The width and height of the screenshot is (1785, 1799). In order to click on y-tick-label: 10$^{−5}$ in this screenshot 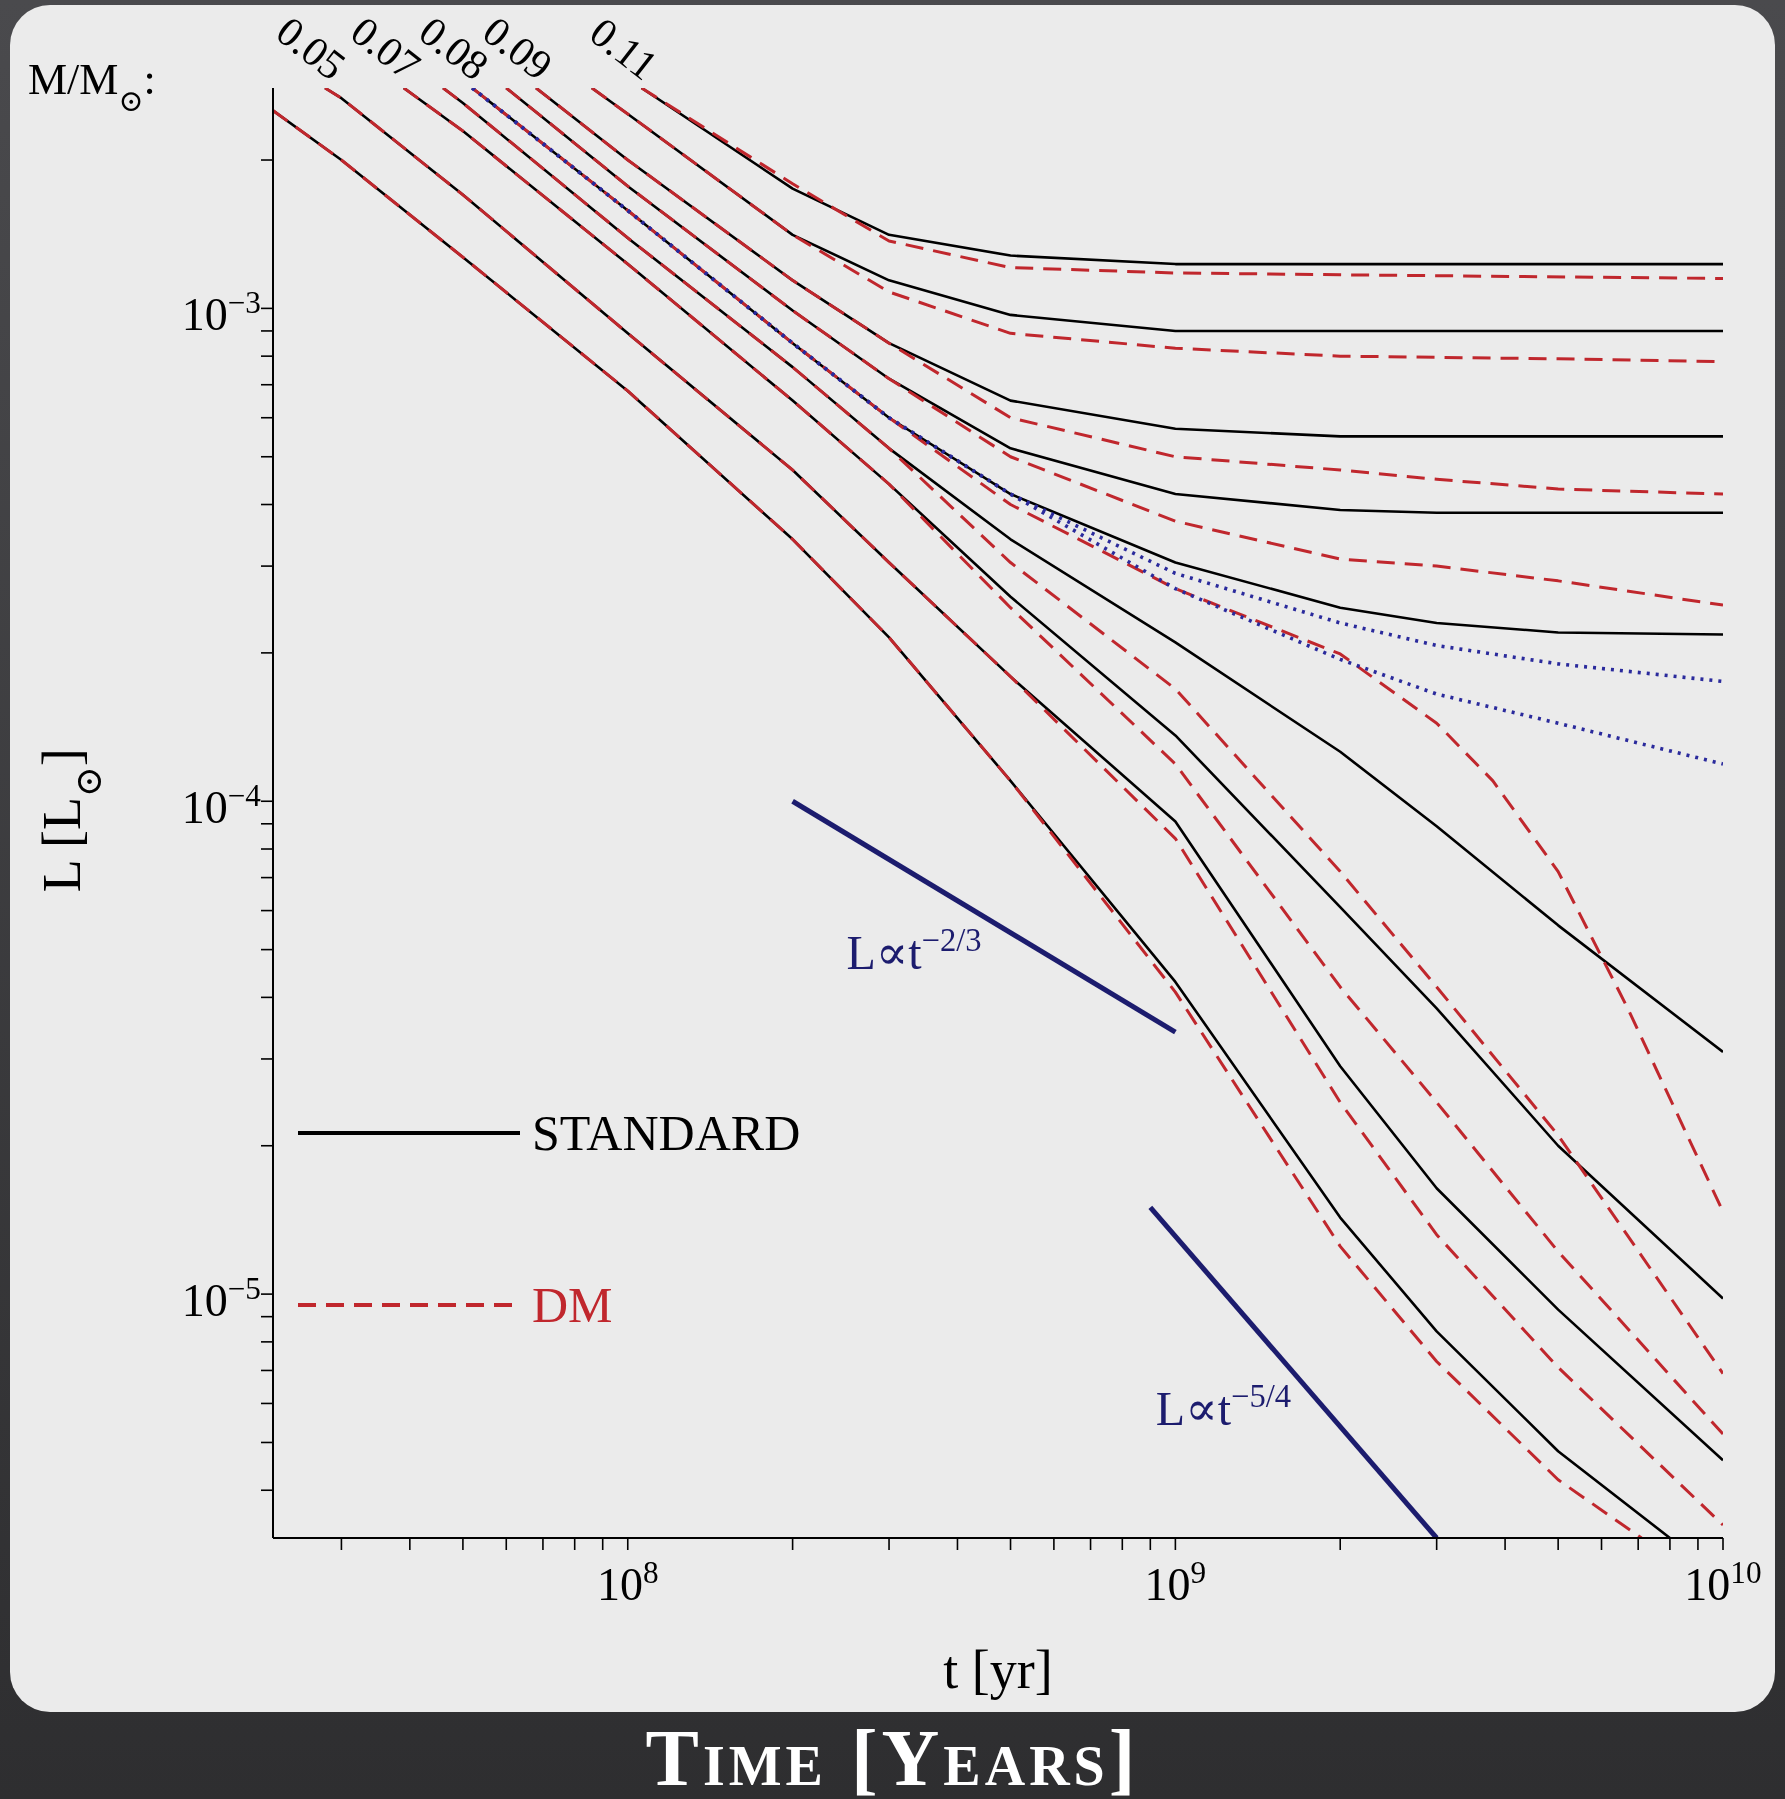, I will do `click(221, 1298)`.